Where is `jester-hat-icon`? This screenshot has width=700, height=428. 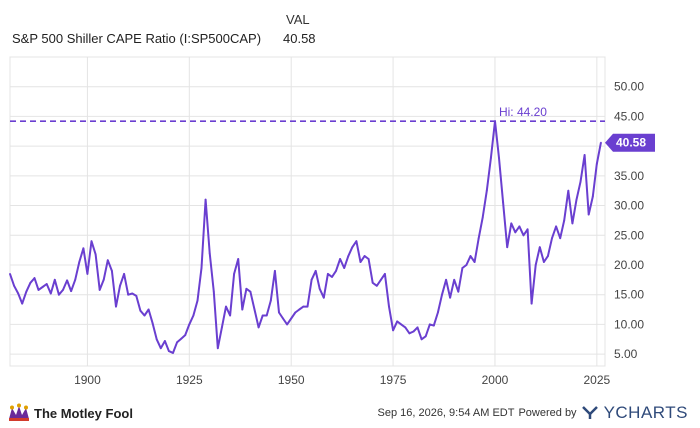
jester-hat-icon is located at coordinates (19, 412).